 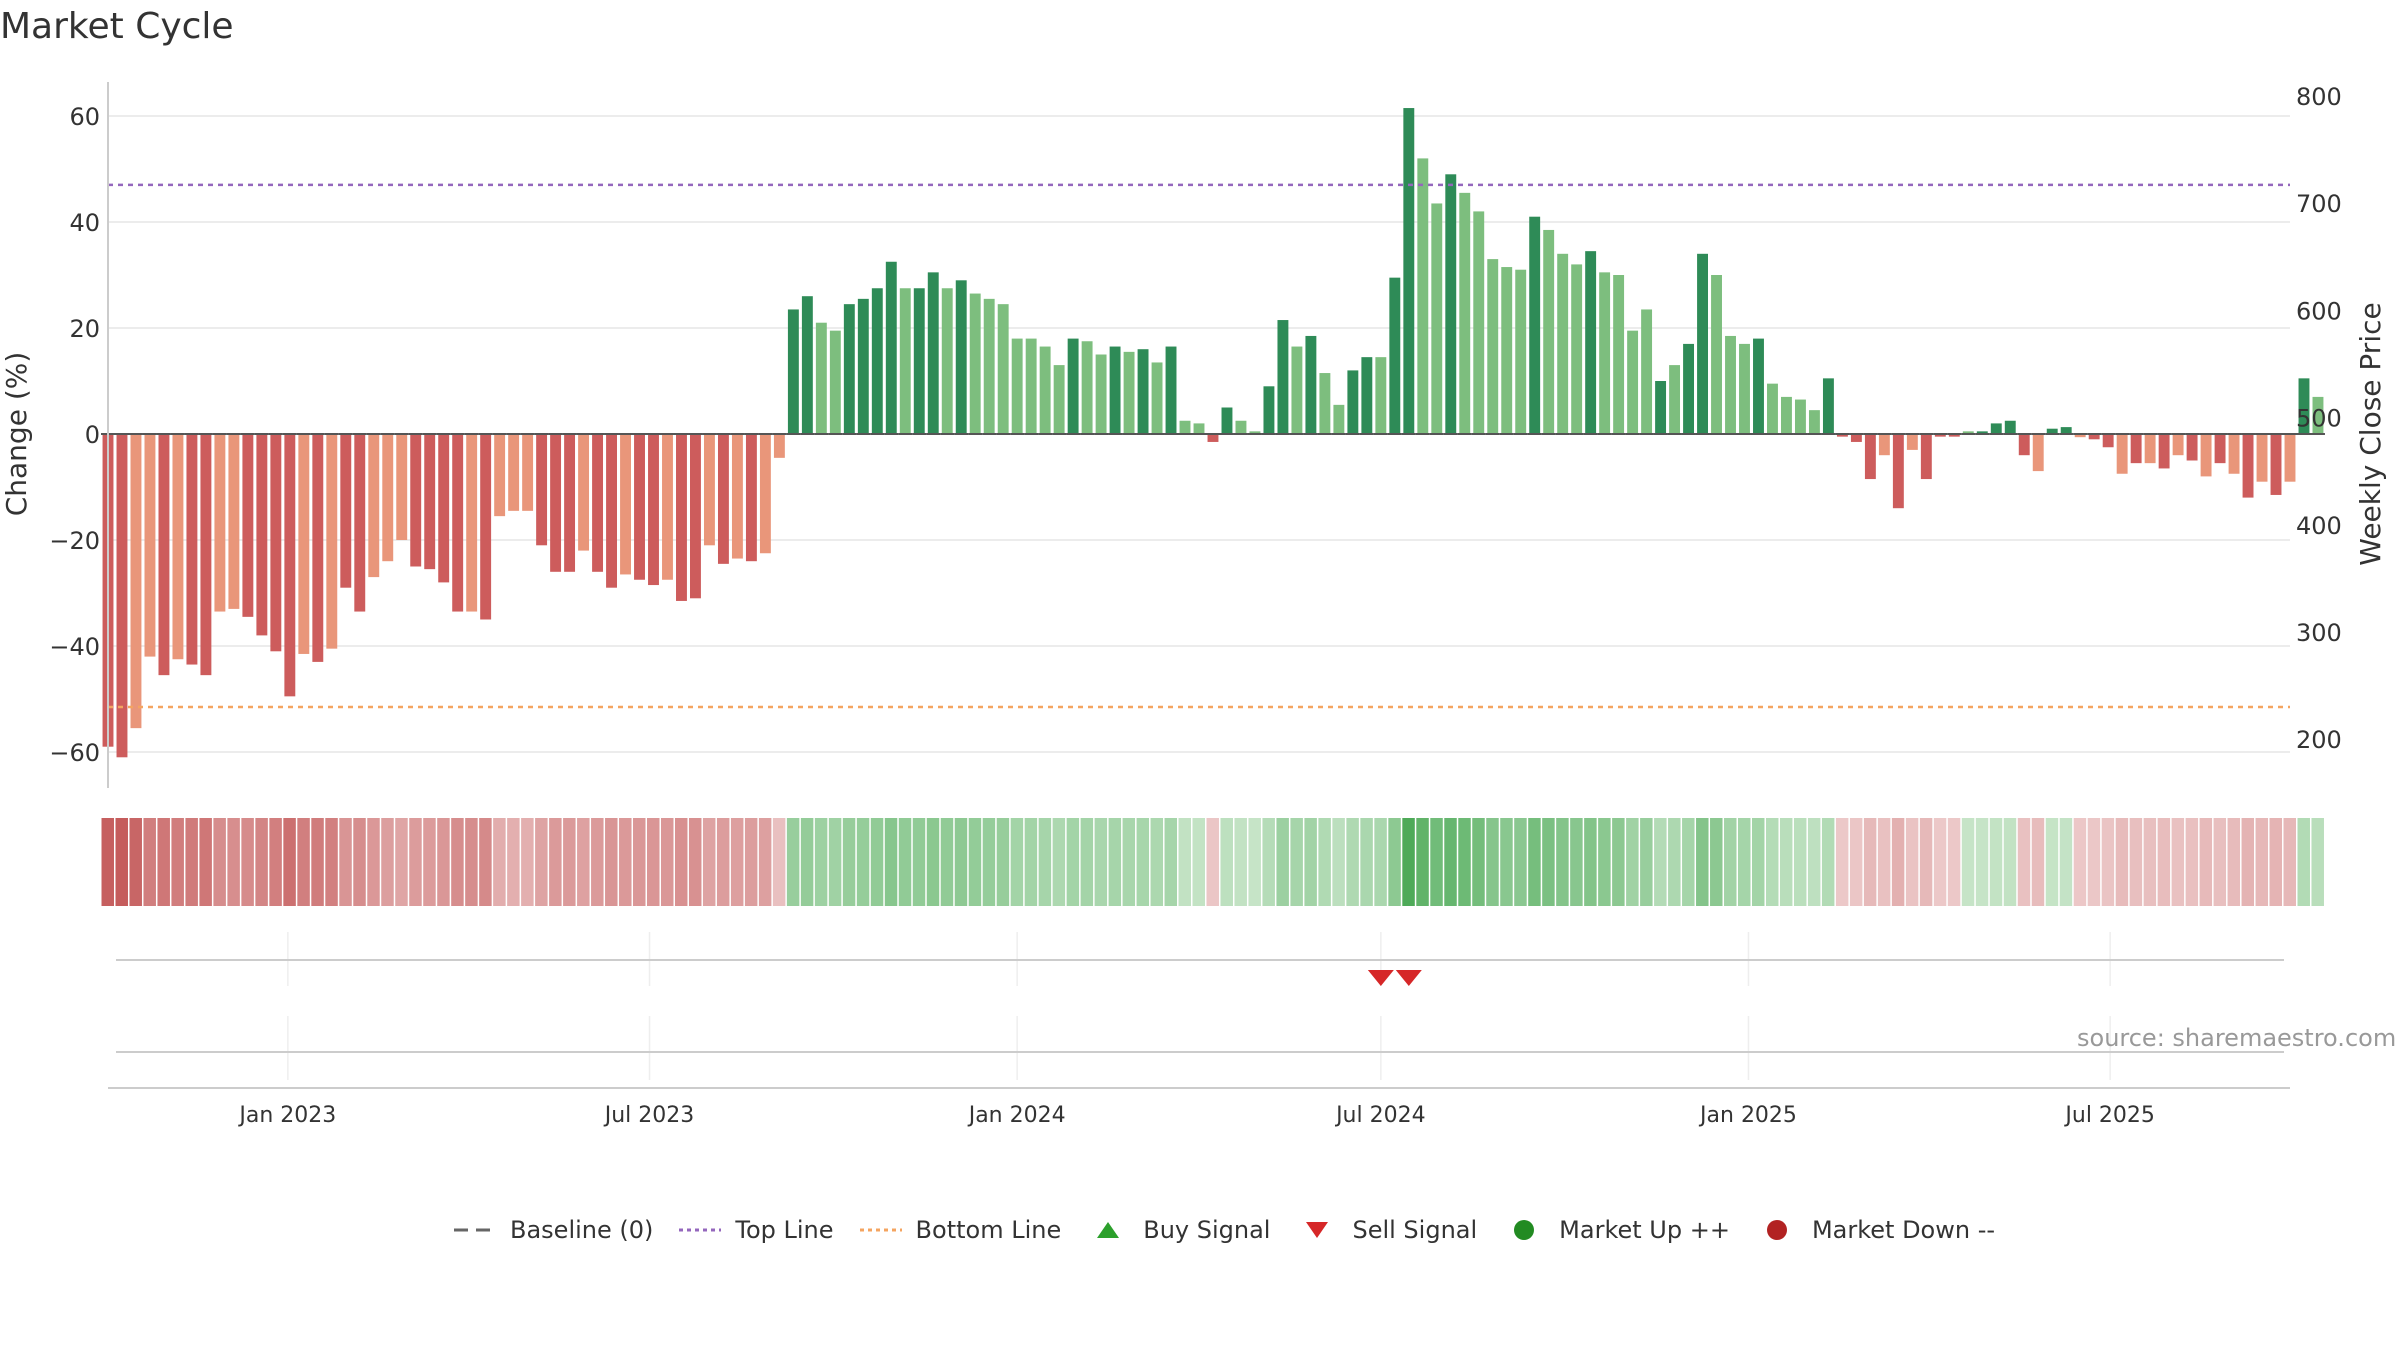 I want to click on y-tick-label: −60, so click(x=74, y=753).